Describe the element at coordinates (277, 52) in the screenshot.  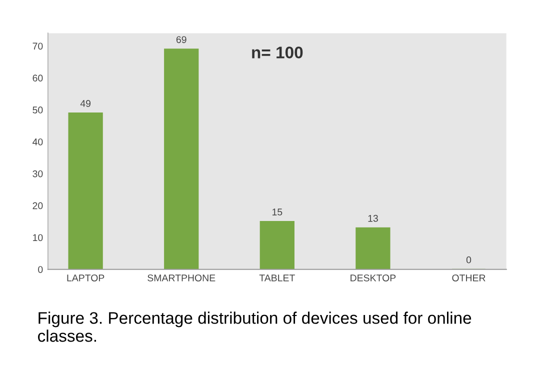
I see `text: n= 100` at that location.